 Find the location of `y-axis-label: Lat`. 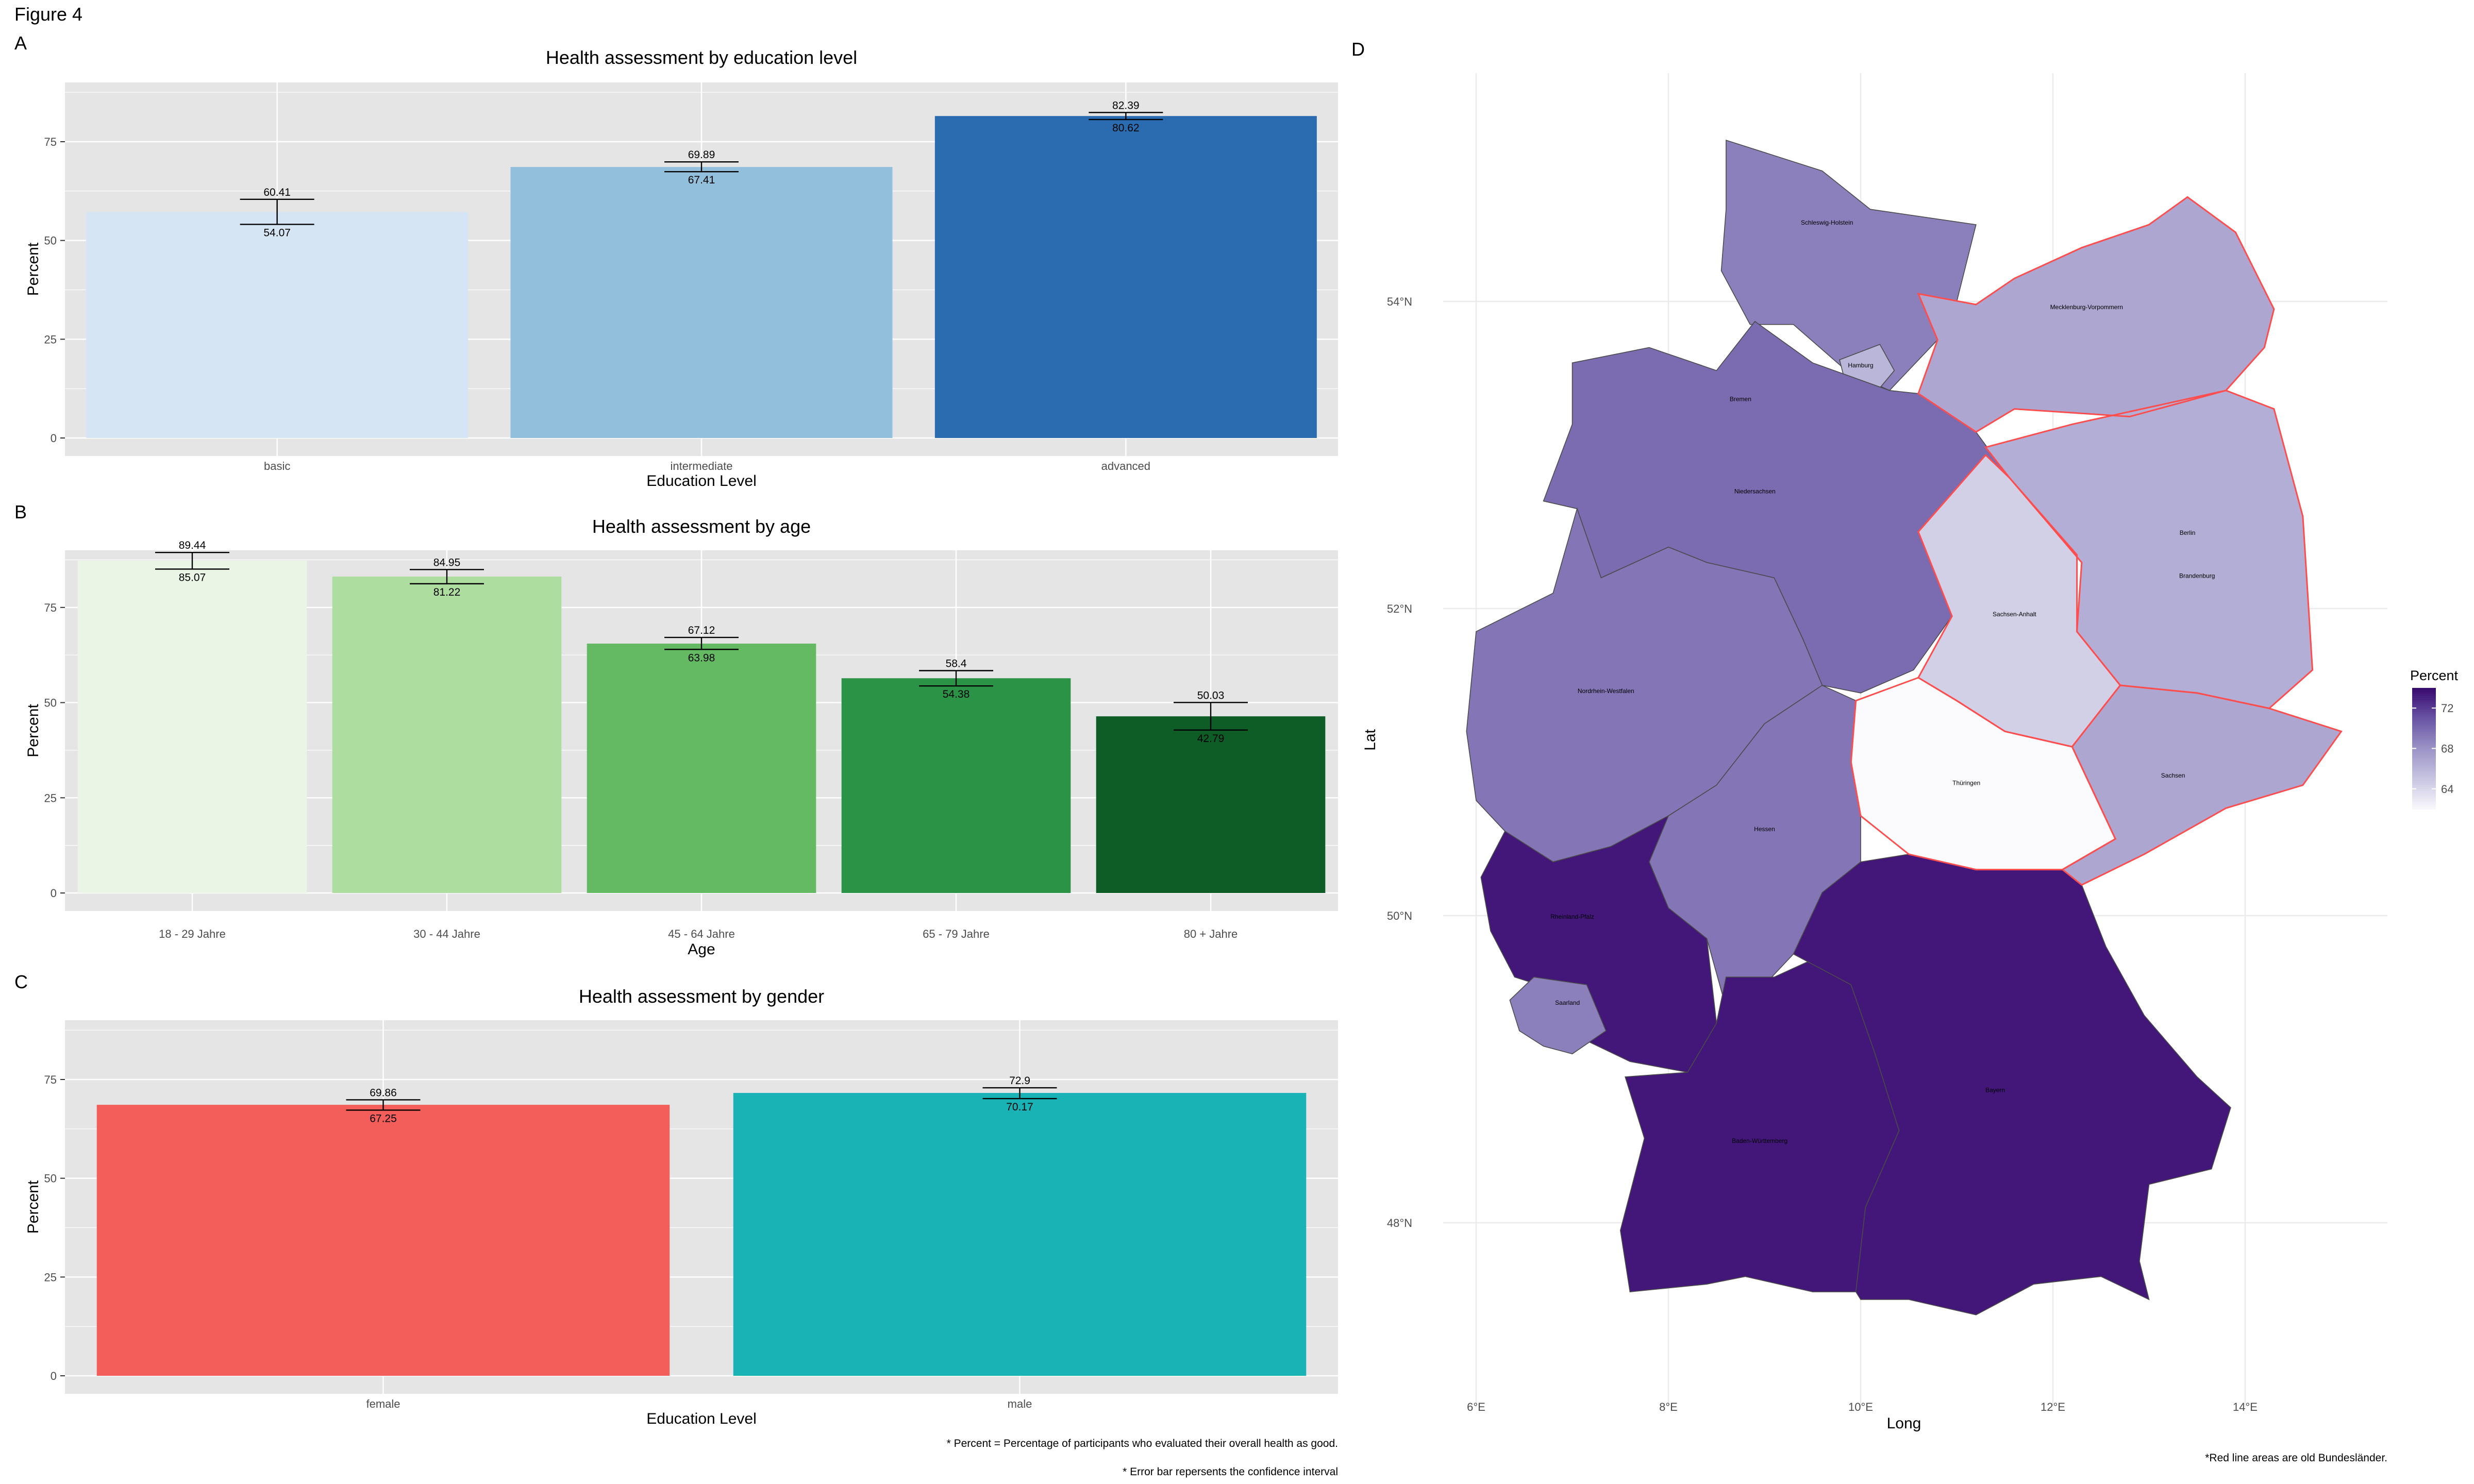

y-axis-label: Lat is located at coordinates (1370, 739).